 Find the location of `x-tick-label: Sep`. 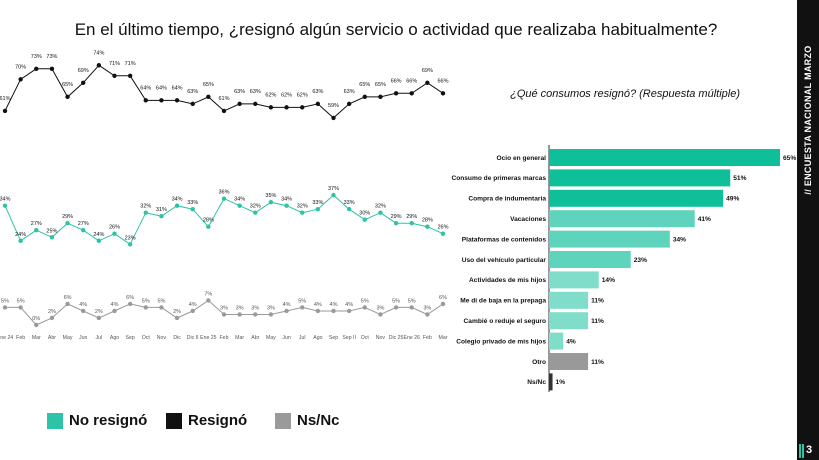

x-tick-label: Sep is located at coordinates (130, 338).